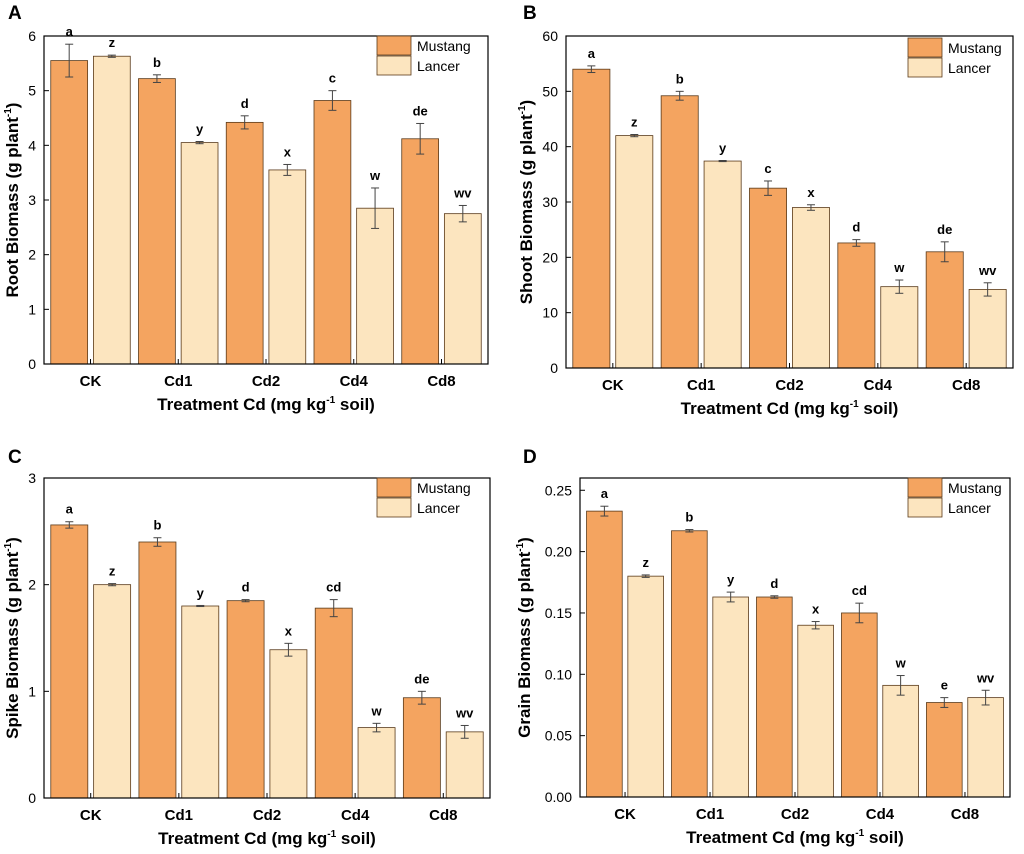  What do you see at coordinates (32, 36) in the screenshot?
I see `y-tick-label: 6` at bounding box center [32, 36].